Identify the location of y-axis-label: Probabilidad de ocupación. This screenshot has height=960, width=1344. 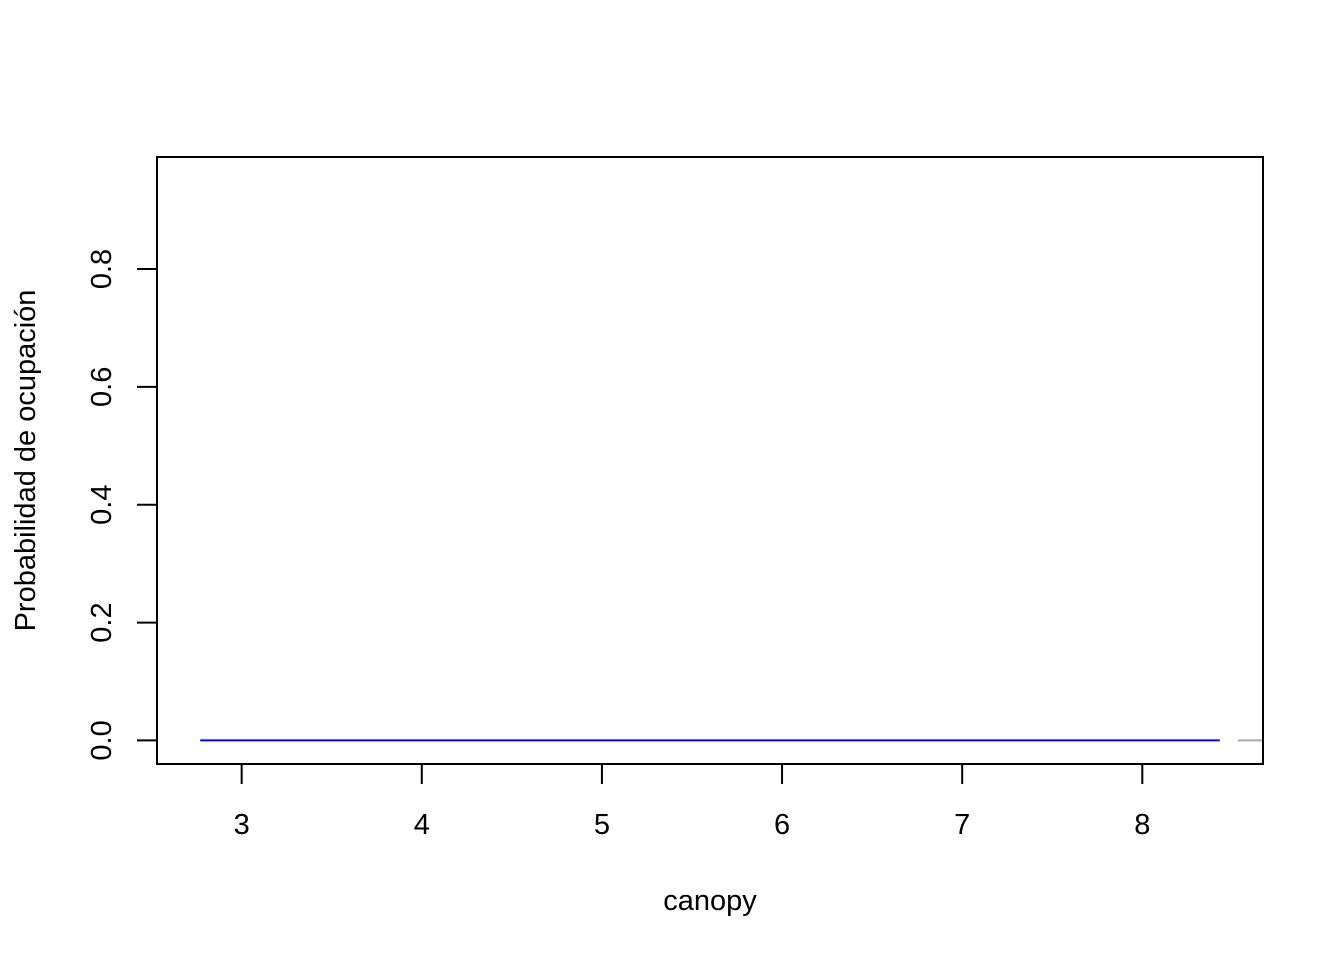
(26, 461).